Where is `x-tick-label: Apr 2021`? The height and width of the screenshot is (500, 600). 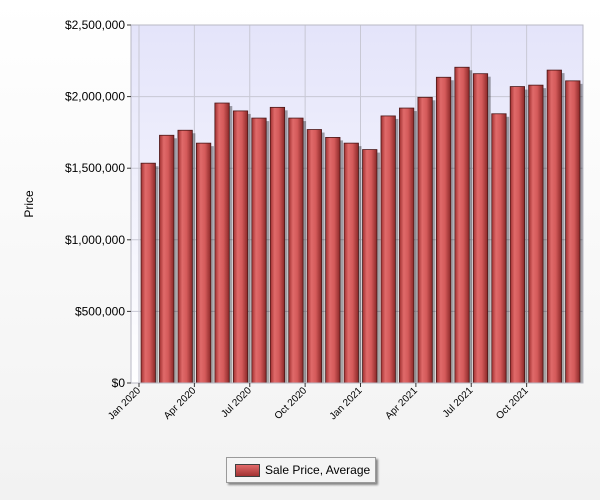 x-tick-label: Apr 2021 is located at coordinates (402, 403).